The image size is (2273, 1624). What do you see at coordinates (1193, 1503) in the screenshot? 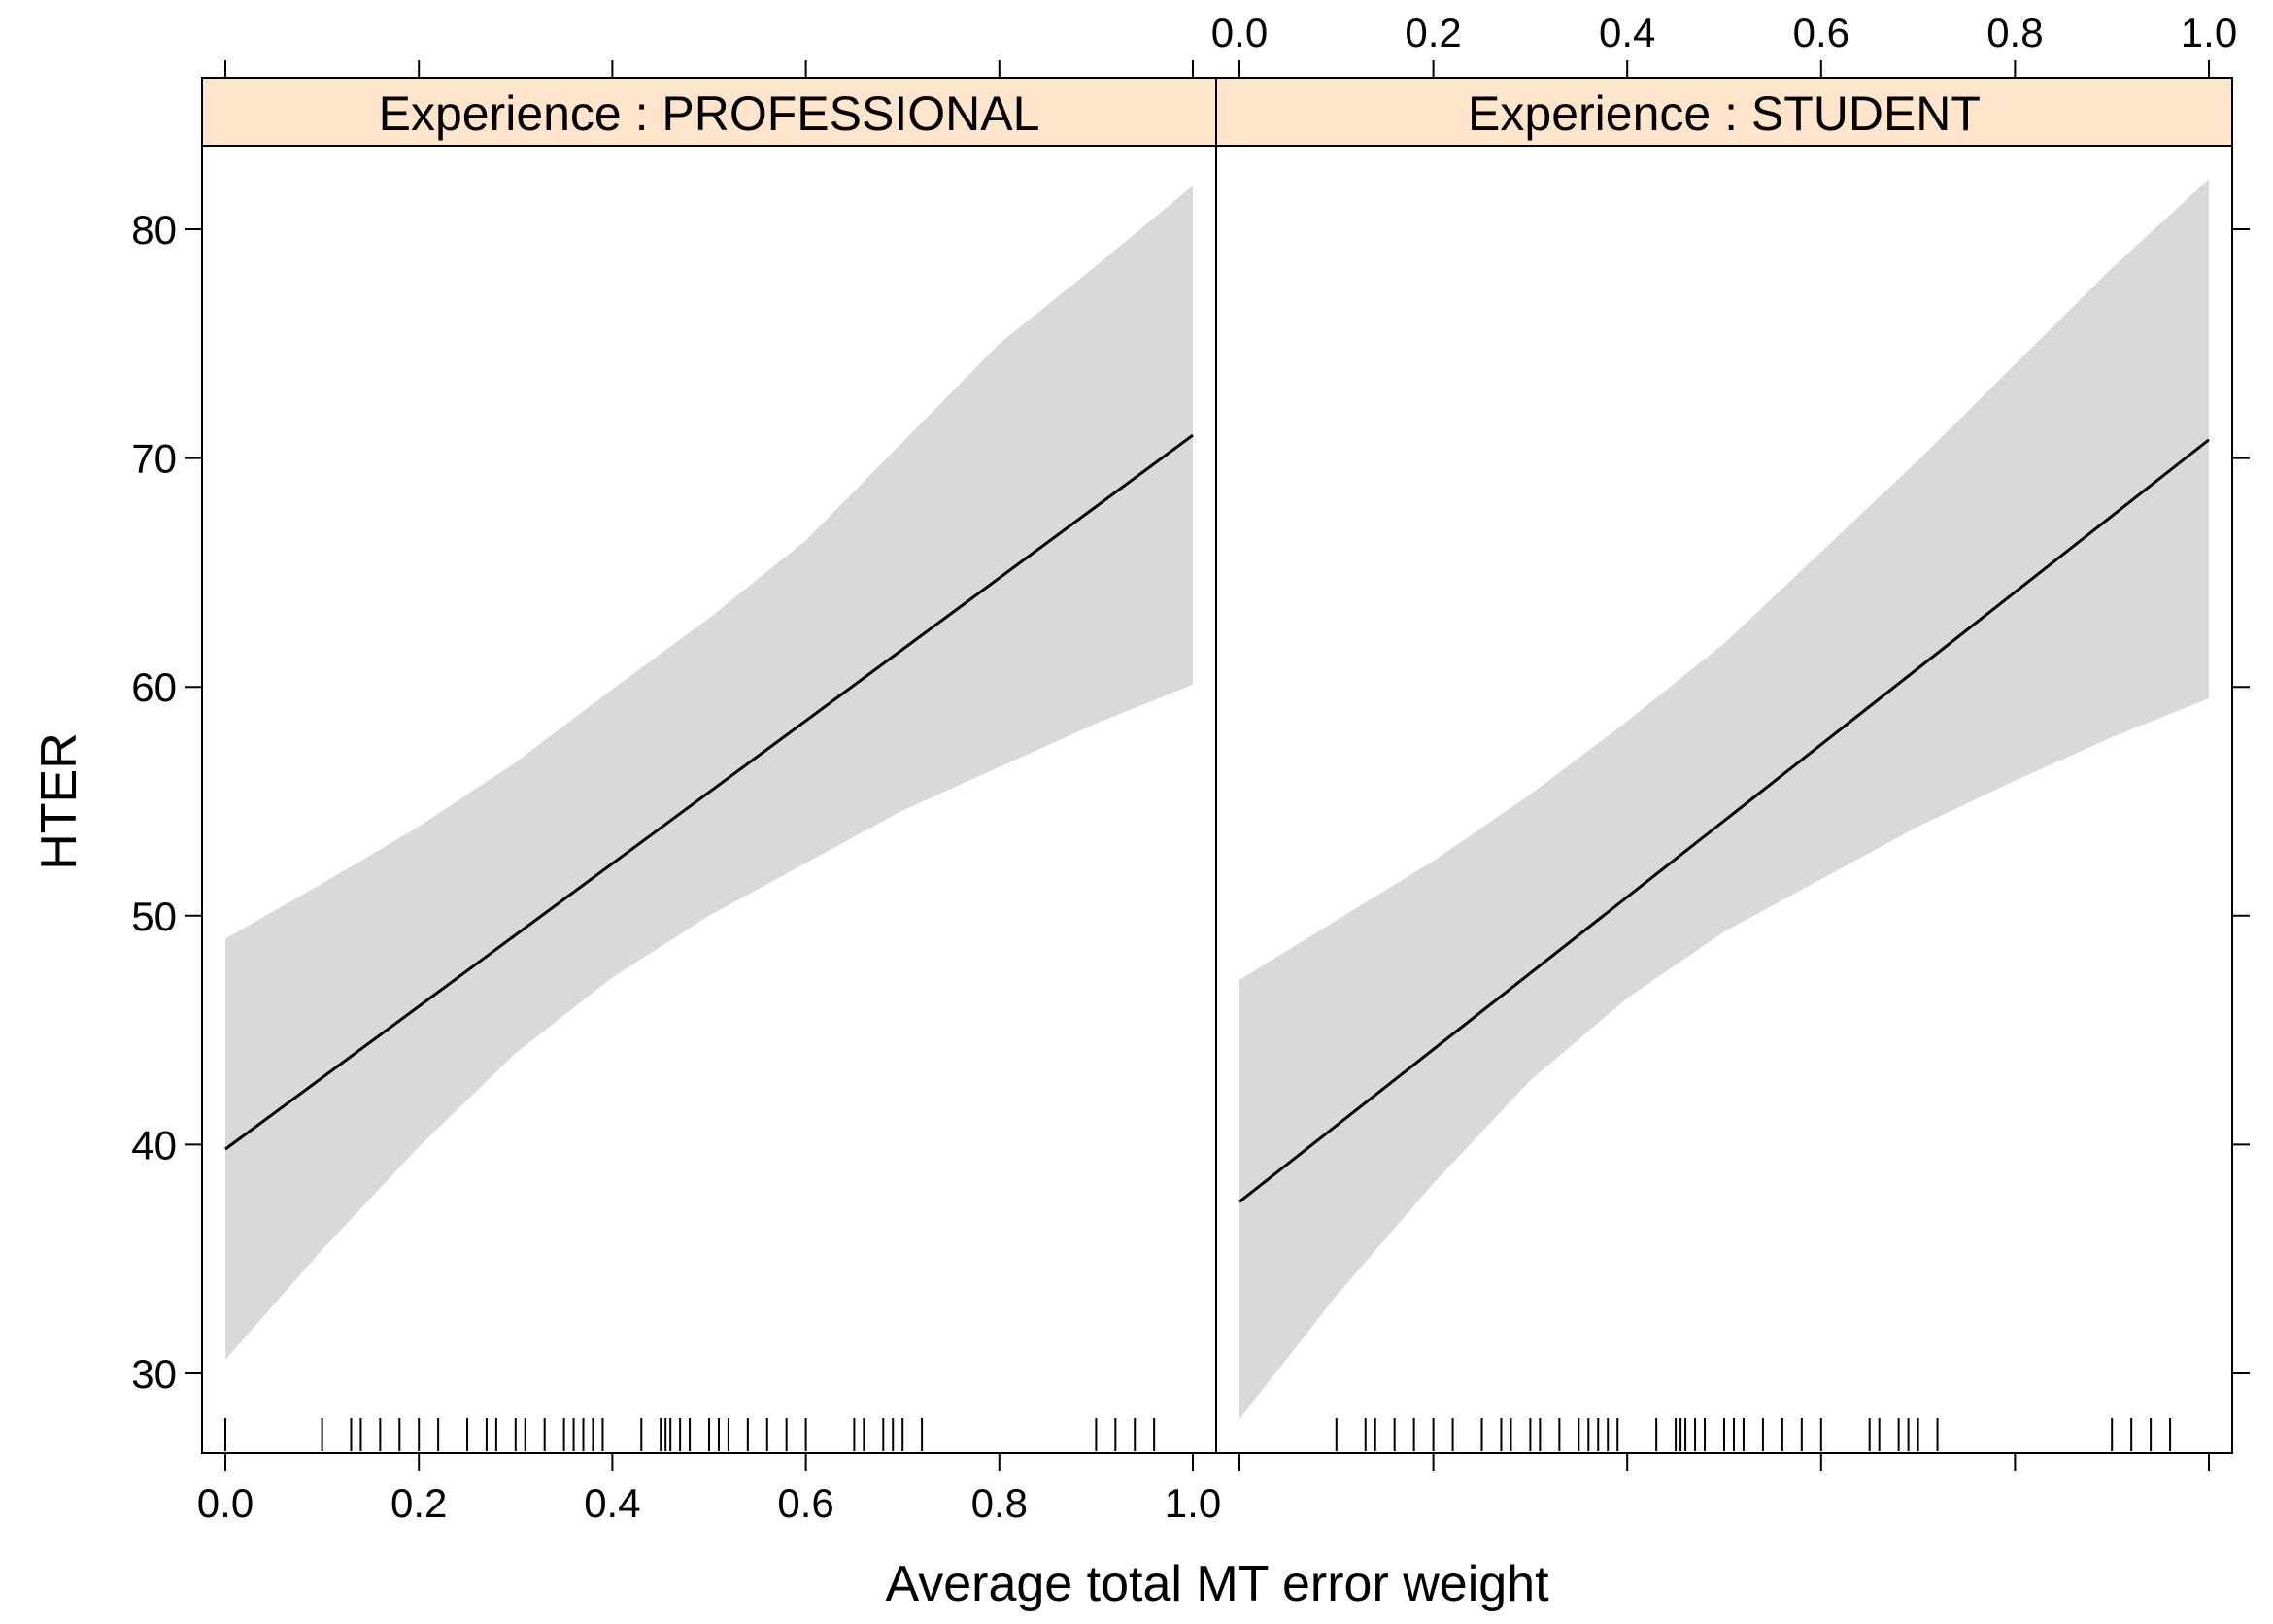
I see `x-tick-label-bottom: 1.0` at bounding box center [1193, 1503].